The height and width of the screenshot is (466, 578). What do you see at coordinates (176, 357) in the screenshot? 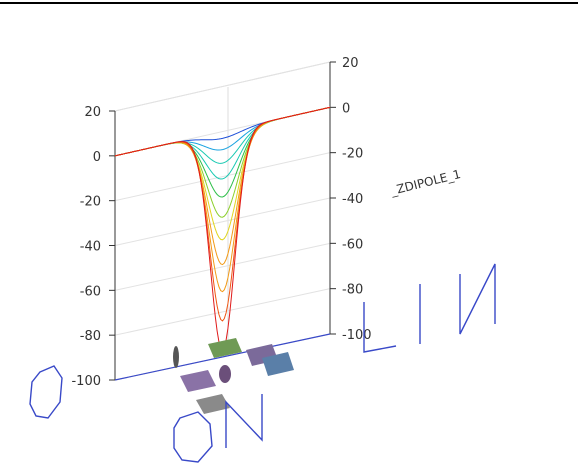
I see `floor-ellipse-left` at bounding box center [176, 357].